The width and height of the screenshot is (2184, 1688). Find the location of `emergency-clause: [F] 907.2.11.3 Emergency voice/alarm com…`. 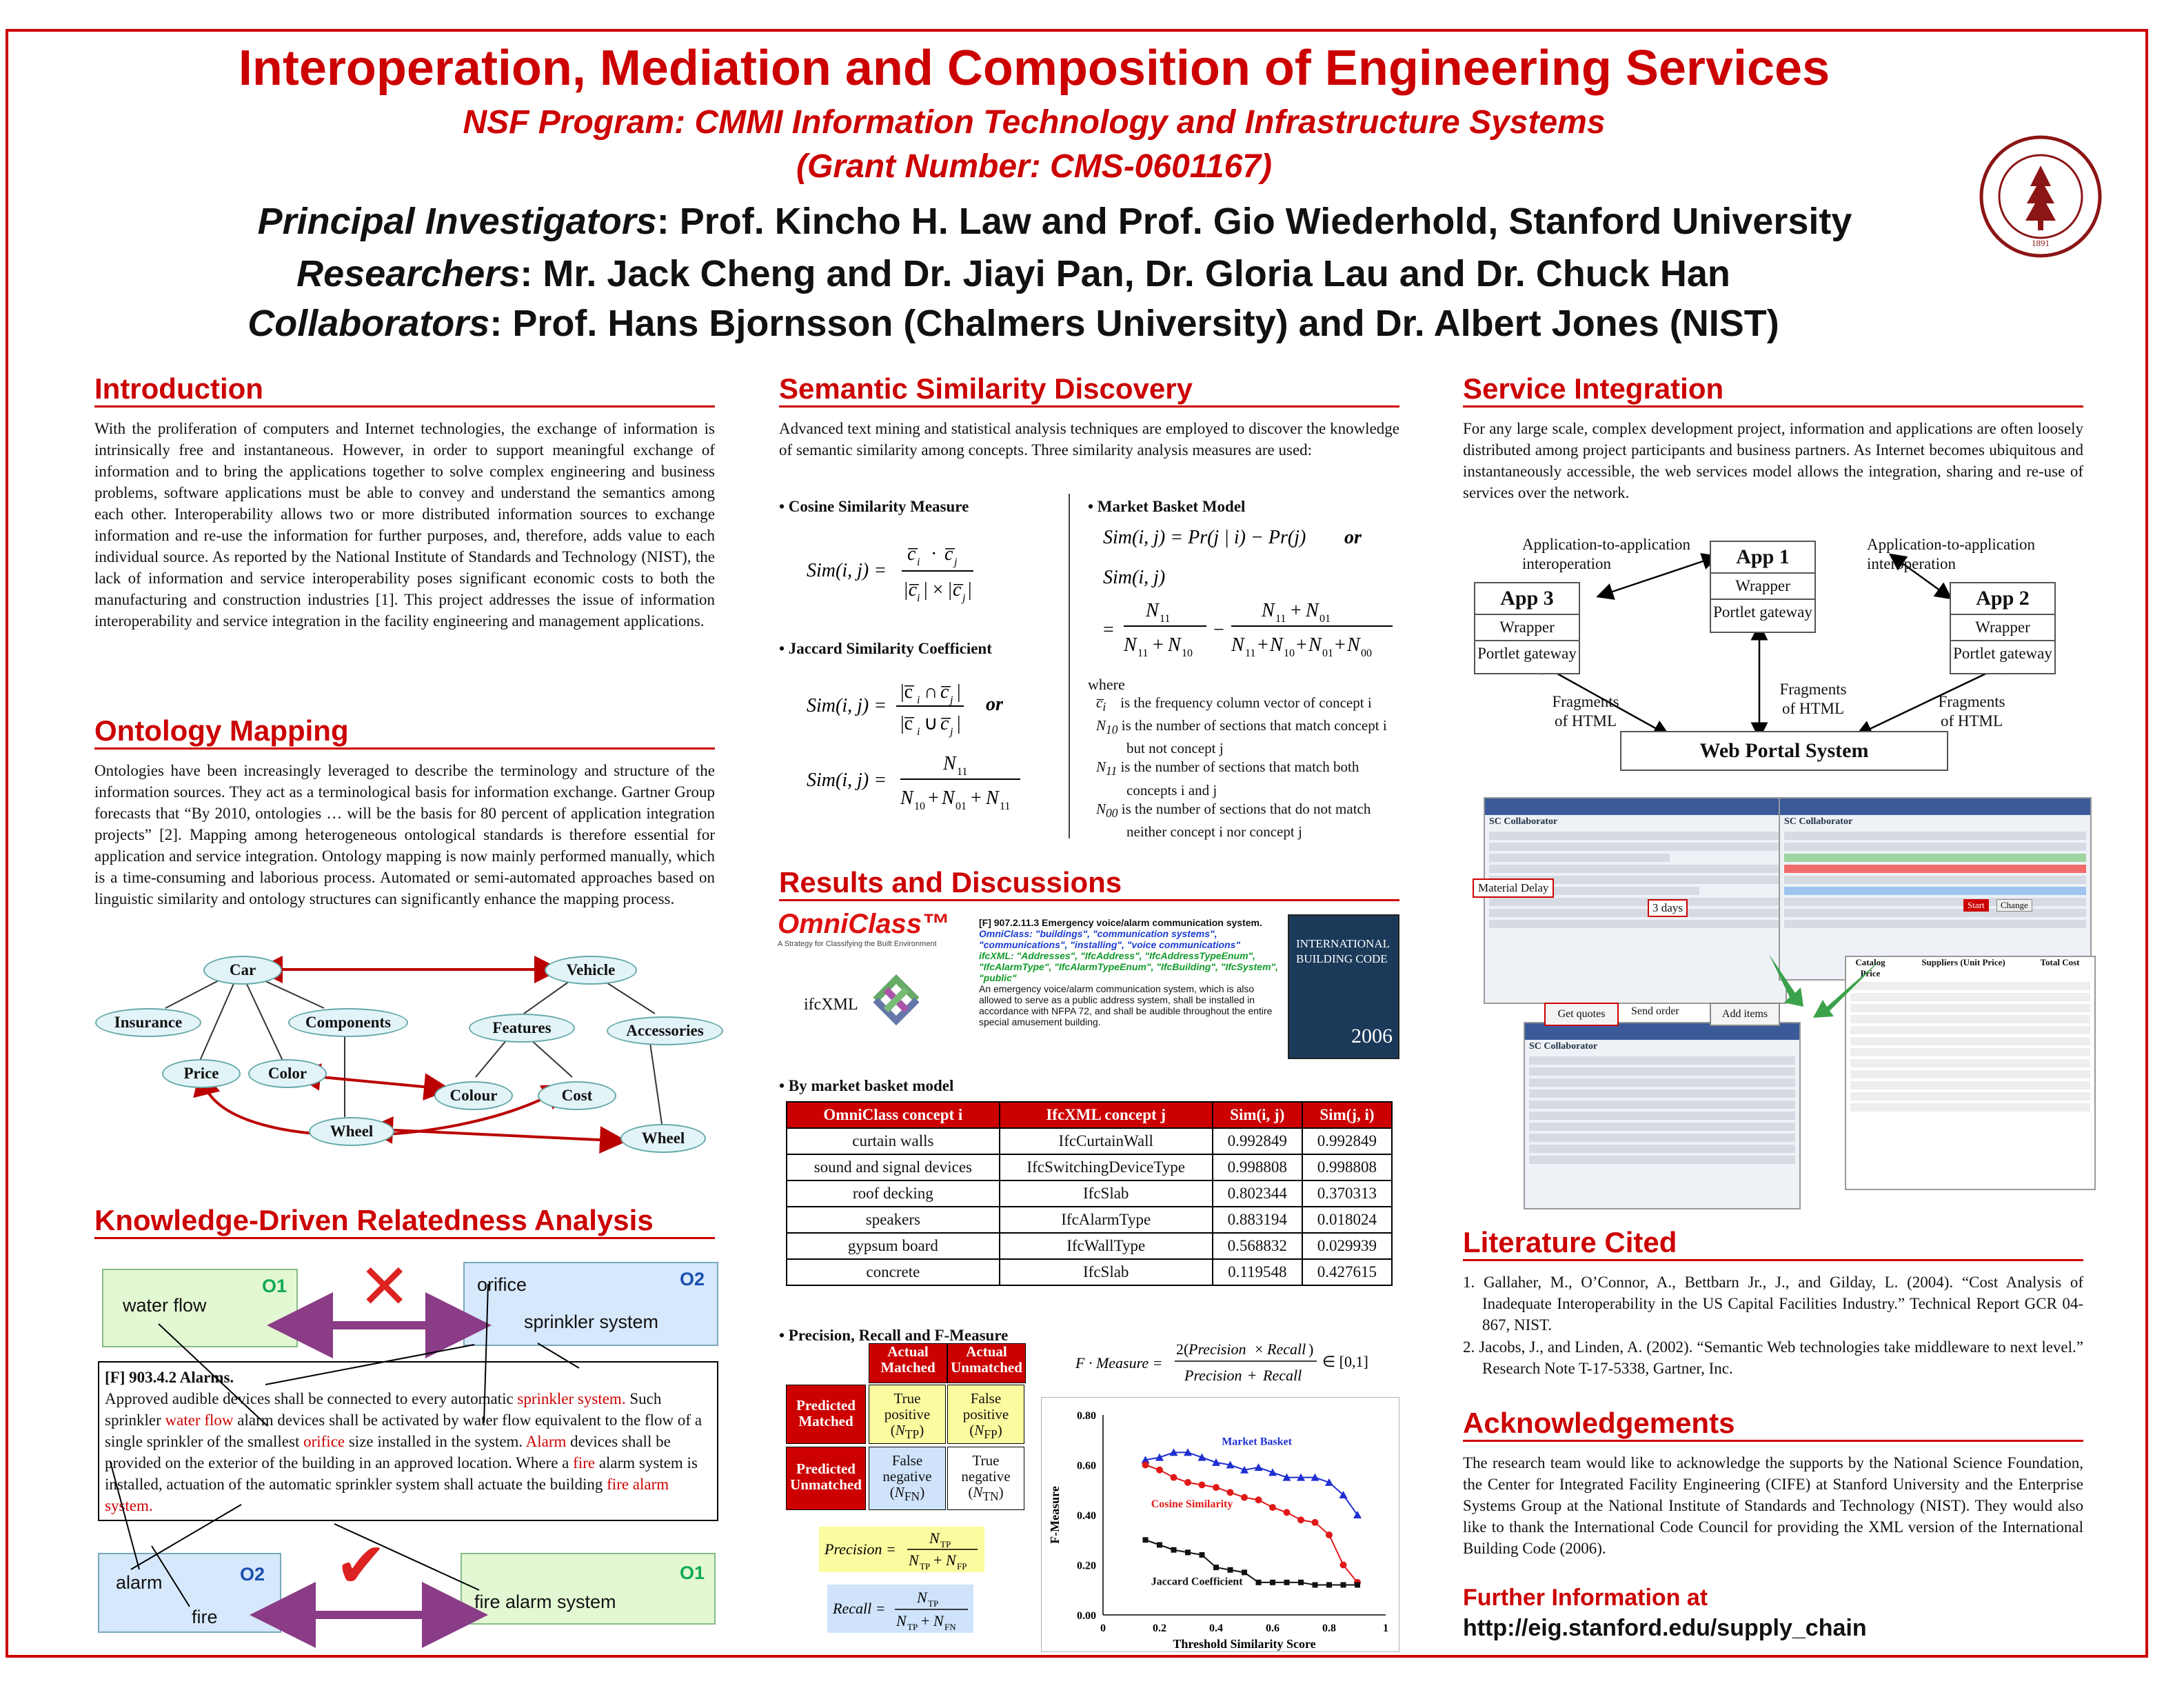

emergency-clause: [F] 907.2.11.3 Emergency voice/alarm com… is located at coordinates (1130, 972).